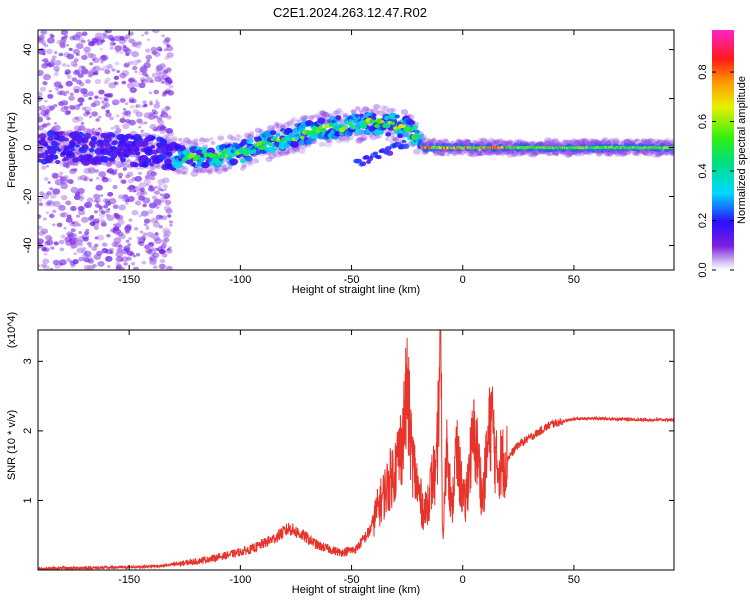  Describe the element at coordinates (28, 246) in the screenshot. I see `spectrogram-ytick-label: -40` at that location.